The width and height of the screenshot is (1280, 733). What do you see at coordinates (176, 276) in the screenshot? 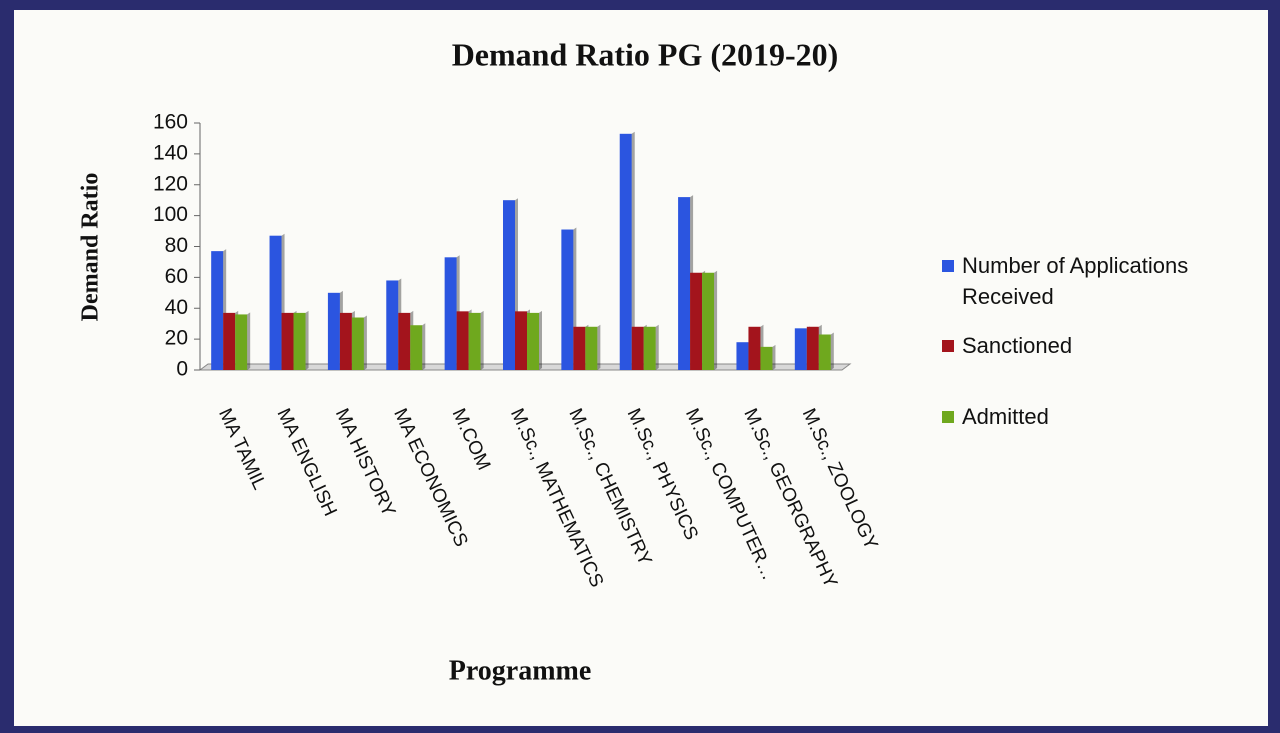
I see `y-tick-label: 60` at bounding box center [176, 276].